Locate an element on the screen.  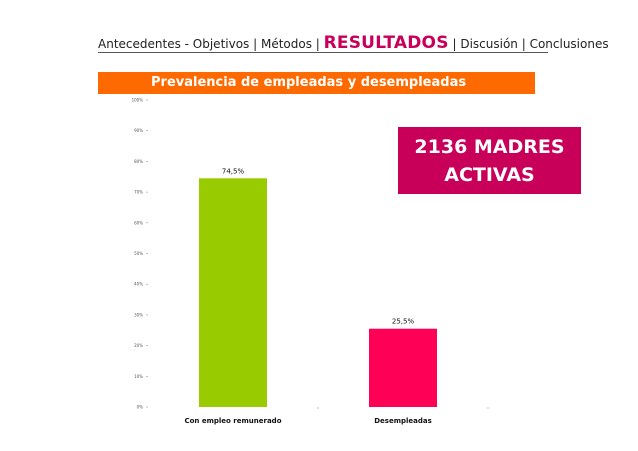
y-tick-label: 100% is located at coordinates (138, 100).